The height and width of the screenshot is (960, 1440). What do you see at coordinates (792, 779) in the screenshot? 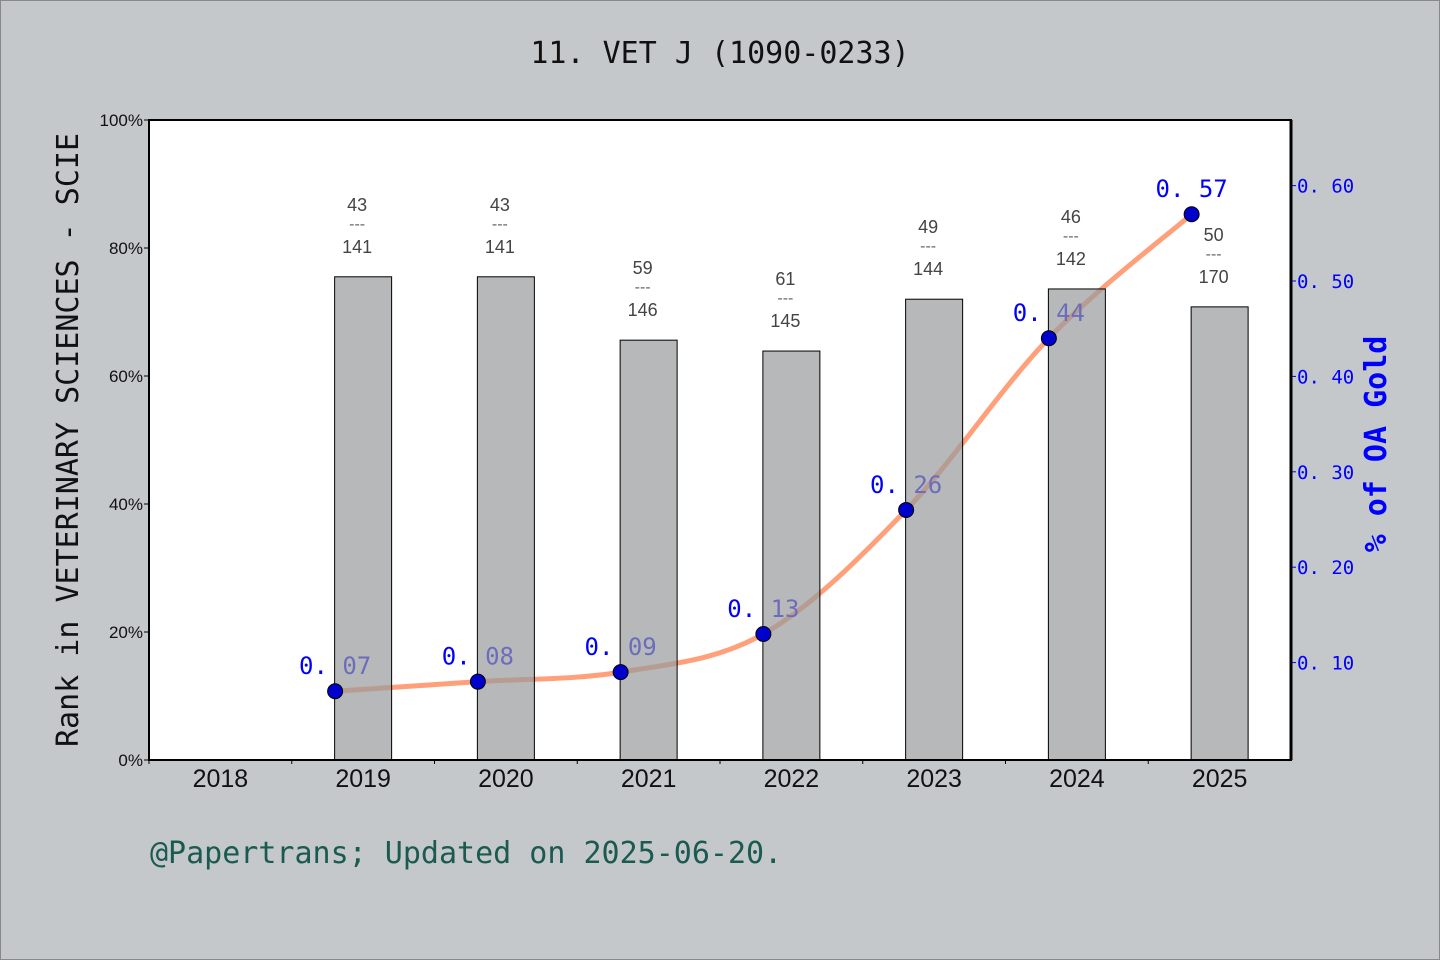
I see `x-tick-label: 2022` at bounding box center [792, 779].